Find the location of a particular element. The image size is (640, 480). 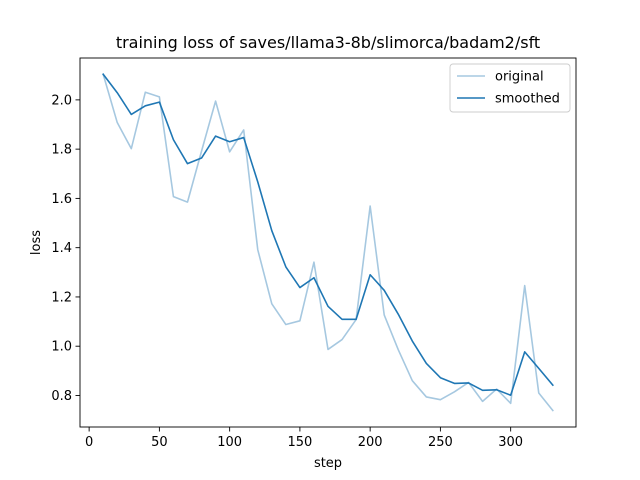

x-tick-label: 150 is located at coordinates (299, 442).